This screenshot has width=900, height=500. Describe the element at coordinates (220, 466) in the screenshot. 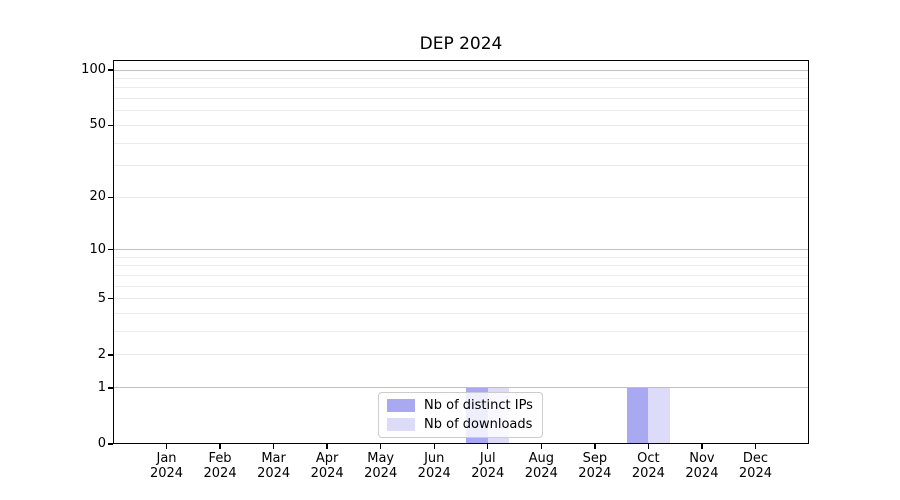

I see `x-tick-label: Feb 2024` at that location.